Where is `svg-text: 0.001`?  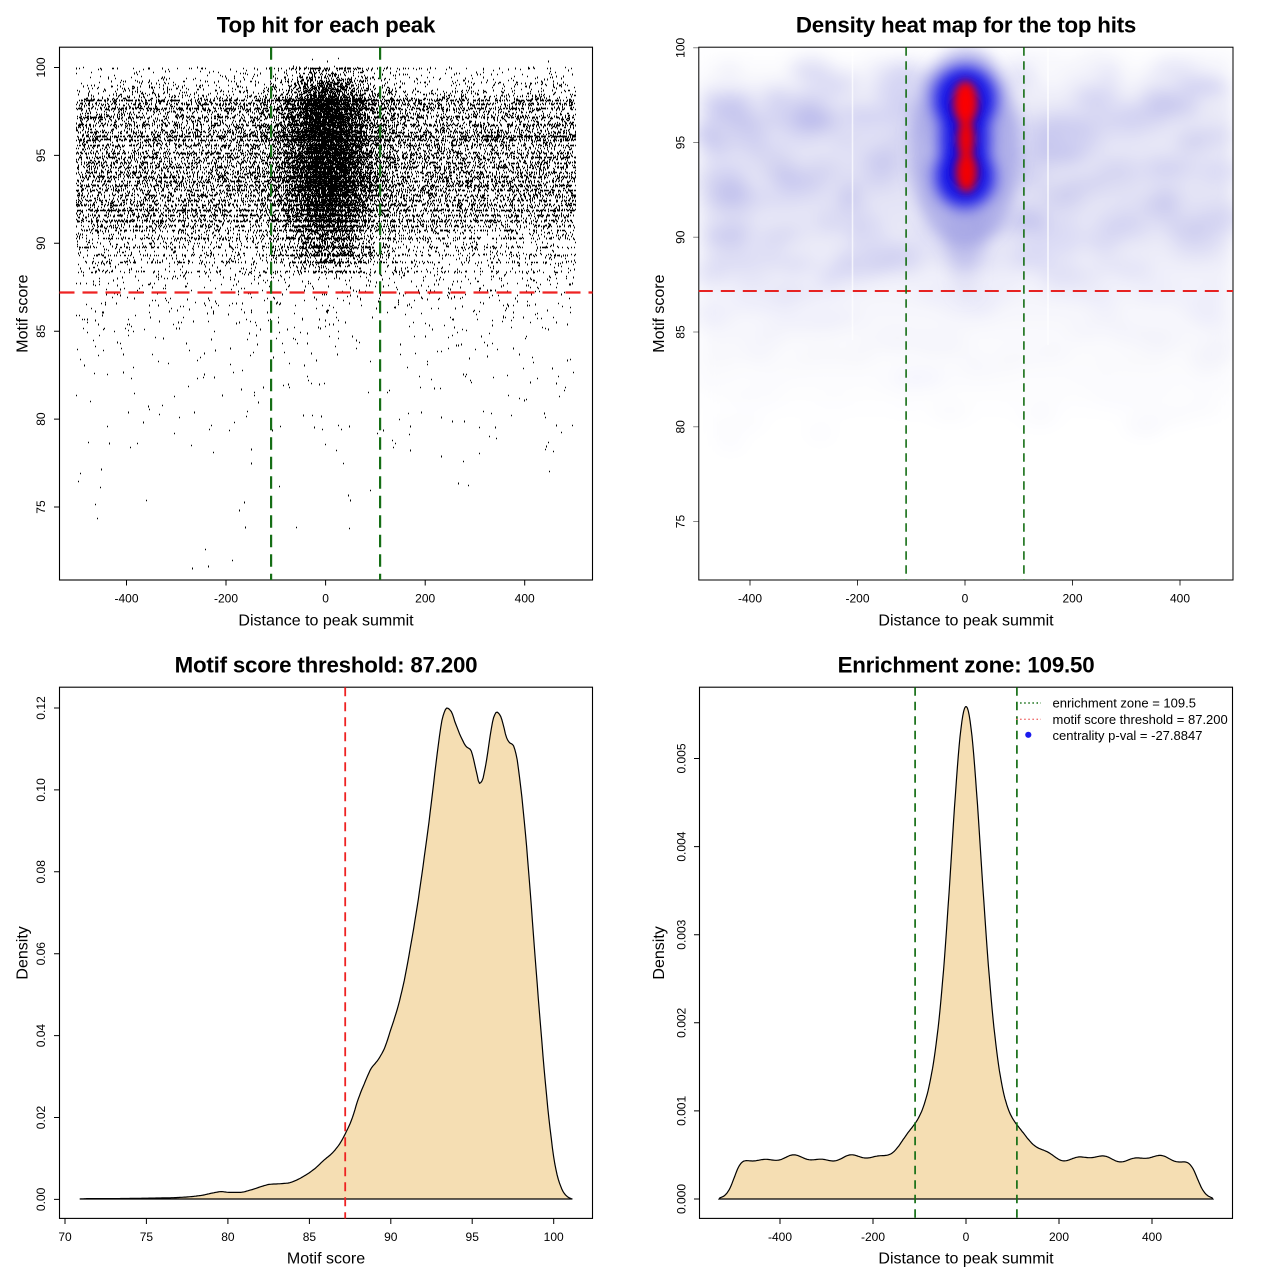 svg-text: 0.001 is located at coordinates (682, 1111).